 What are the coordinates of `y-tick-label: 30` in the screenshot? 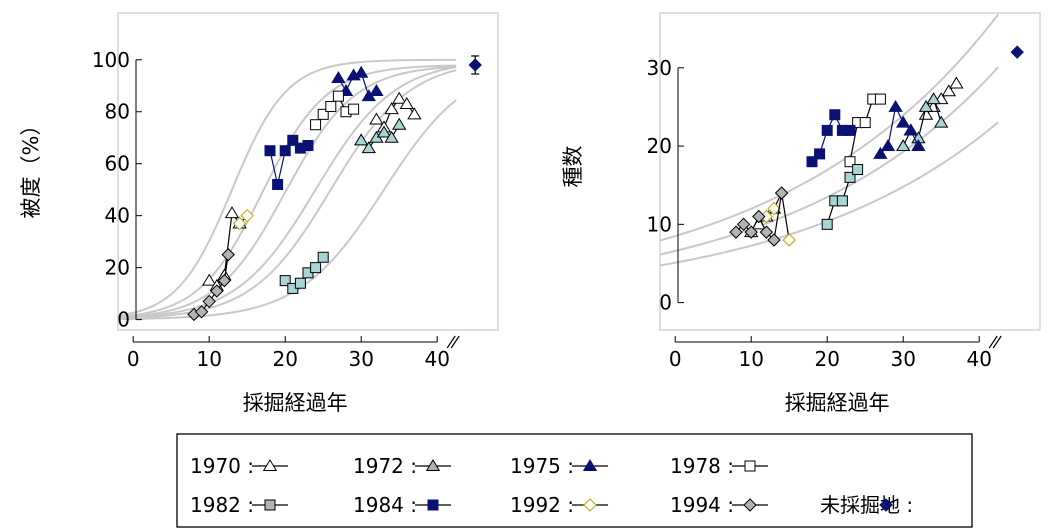 It's located at (659, 68).